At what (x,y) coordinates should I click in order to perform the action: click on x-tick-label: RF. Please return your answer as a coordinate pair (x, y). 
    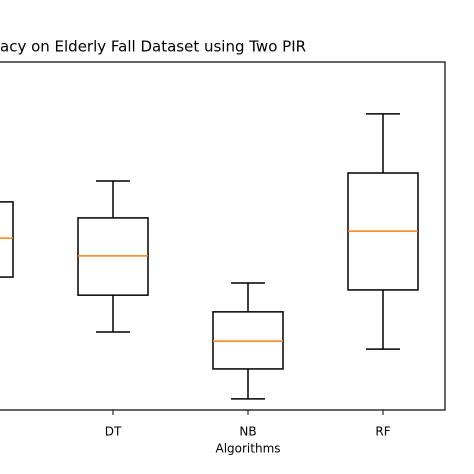
    Looking at the image, I should click on (382, 432).